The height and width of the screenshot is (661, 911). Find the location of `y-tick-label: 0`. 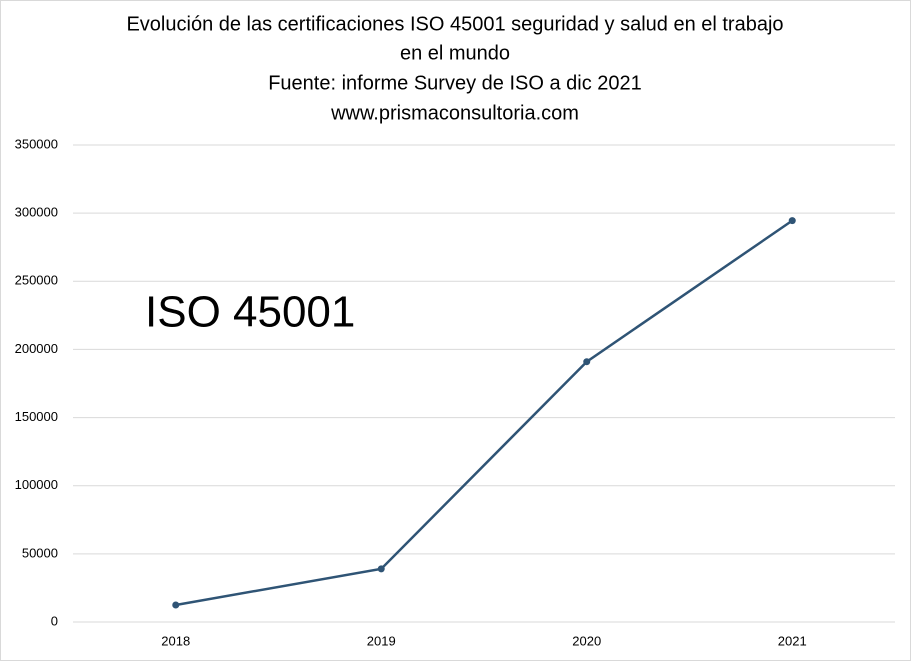

y-tick-label: 0 is located at coordinates (54, 620).